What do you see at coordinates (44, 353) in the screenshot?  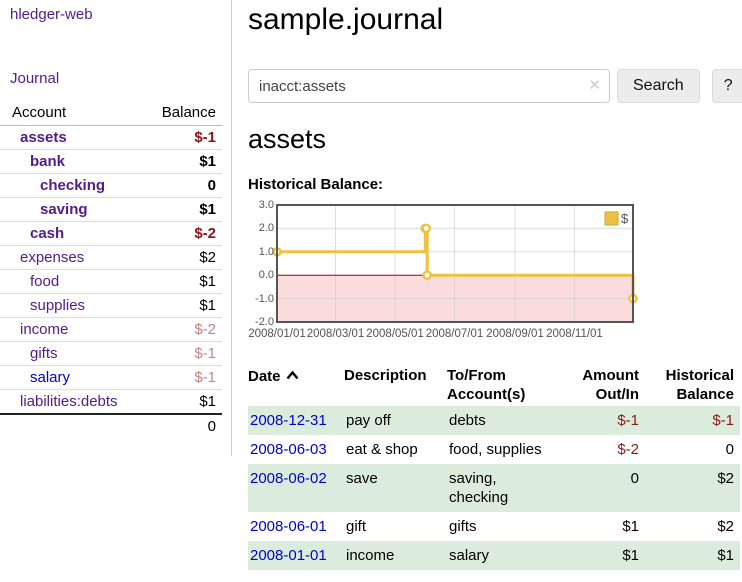 I see `account-link: gifts` at bounding box center [44, 353].